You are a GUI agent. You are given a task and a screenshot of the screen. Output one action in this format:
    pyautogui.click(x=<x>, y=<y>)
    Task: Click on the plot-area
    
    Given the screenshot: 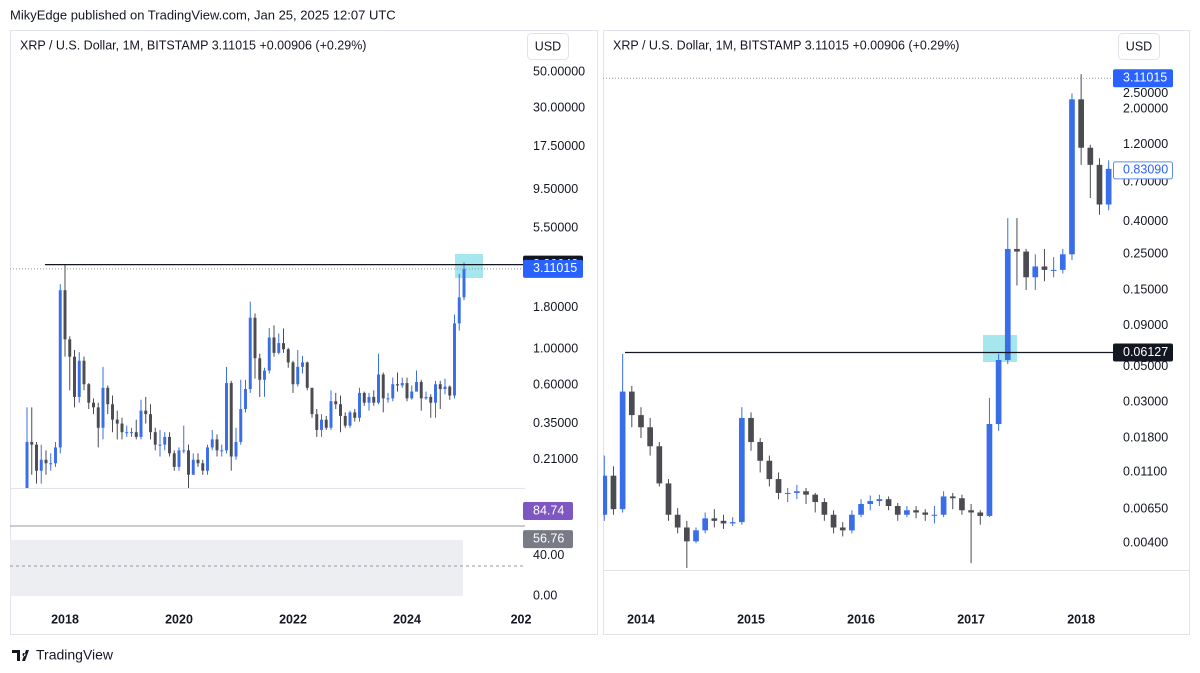 What is the action you would take?
    pyautogui.click(x=245, y=375)
    